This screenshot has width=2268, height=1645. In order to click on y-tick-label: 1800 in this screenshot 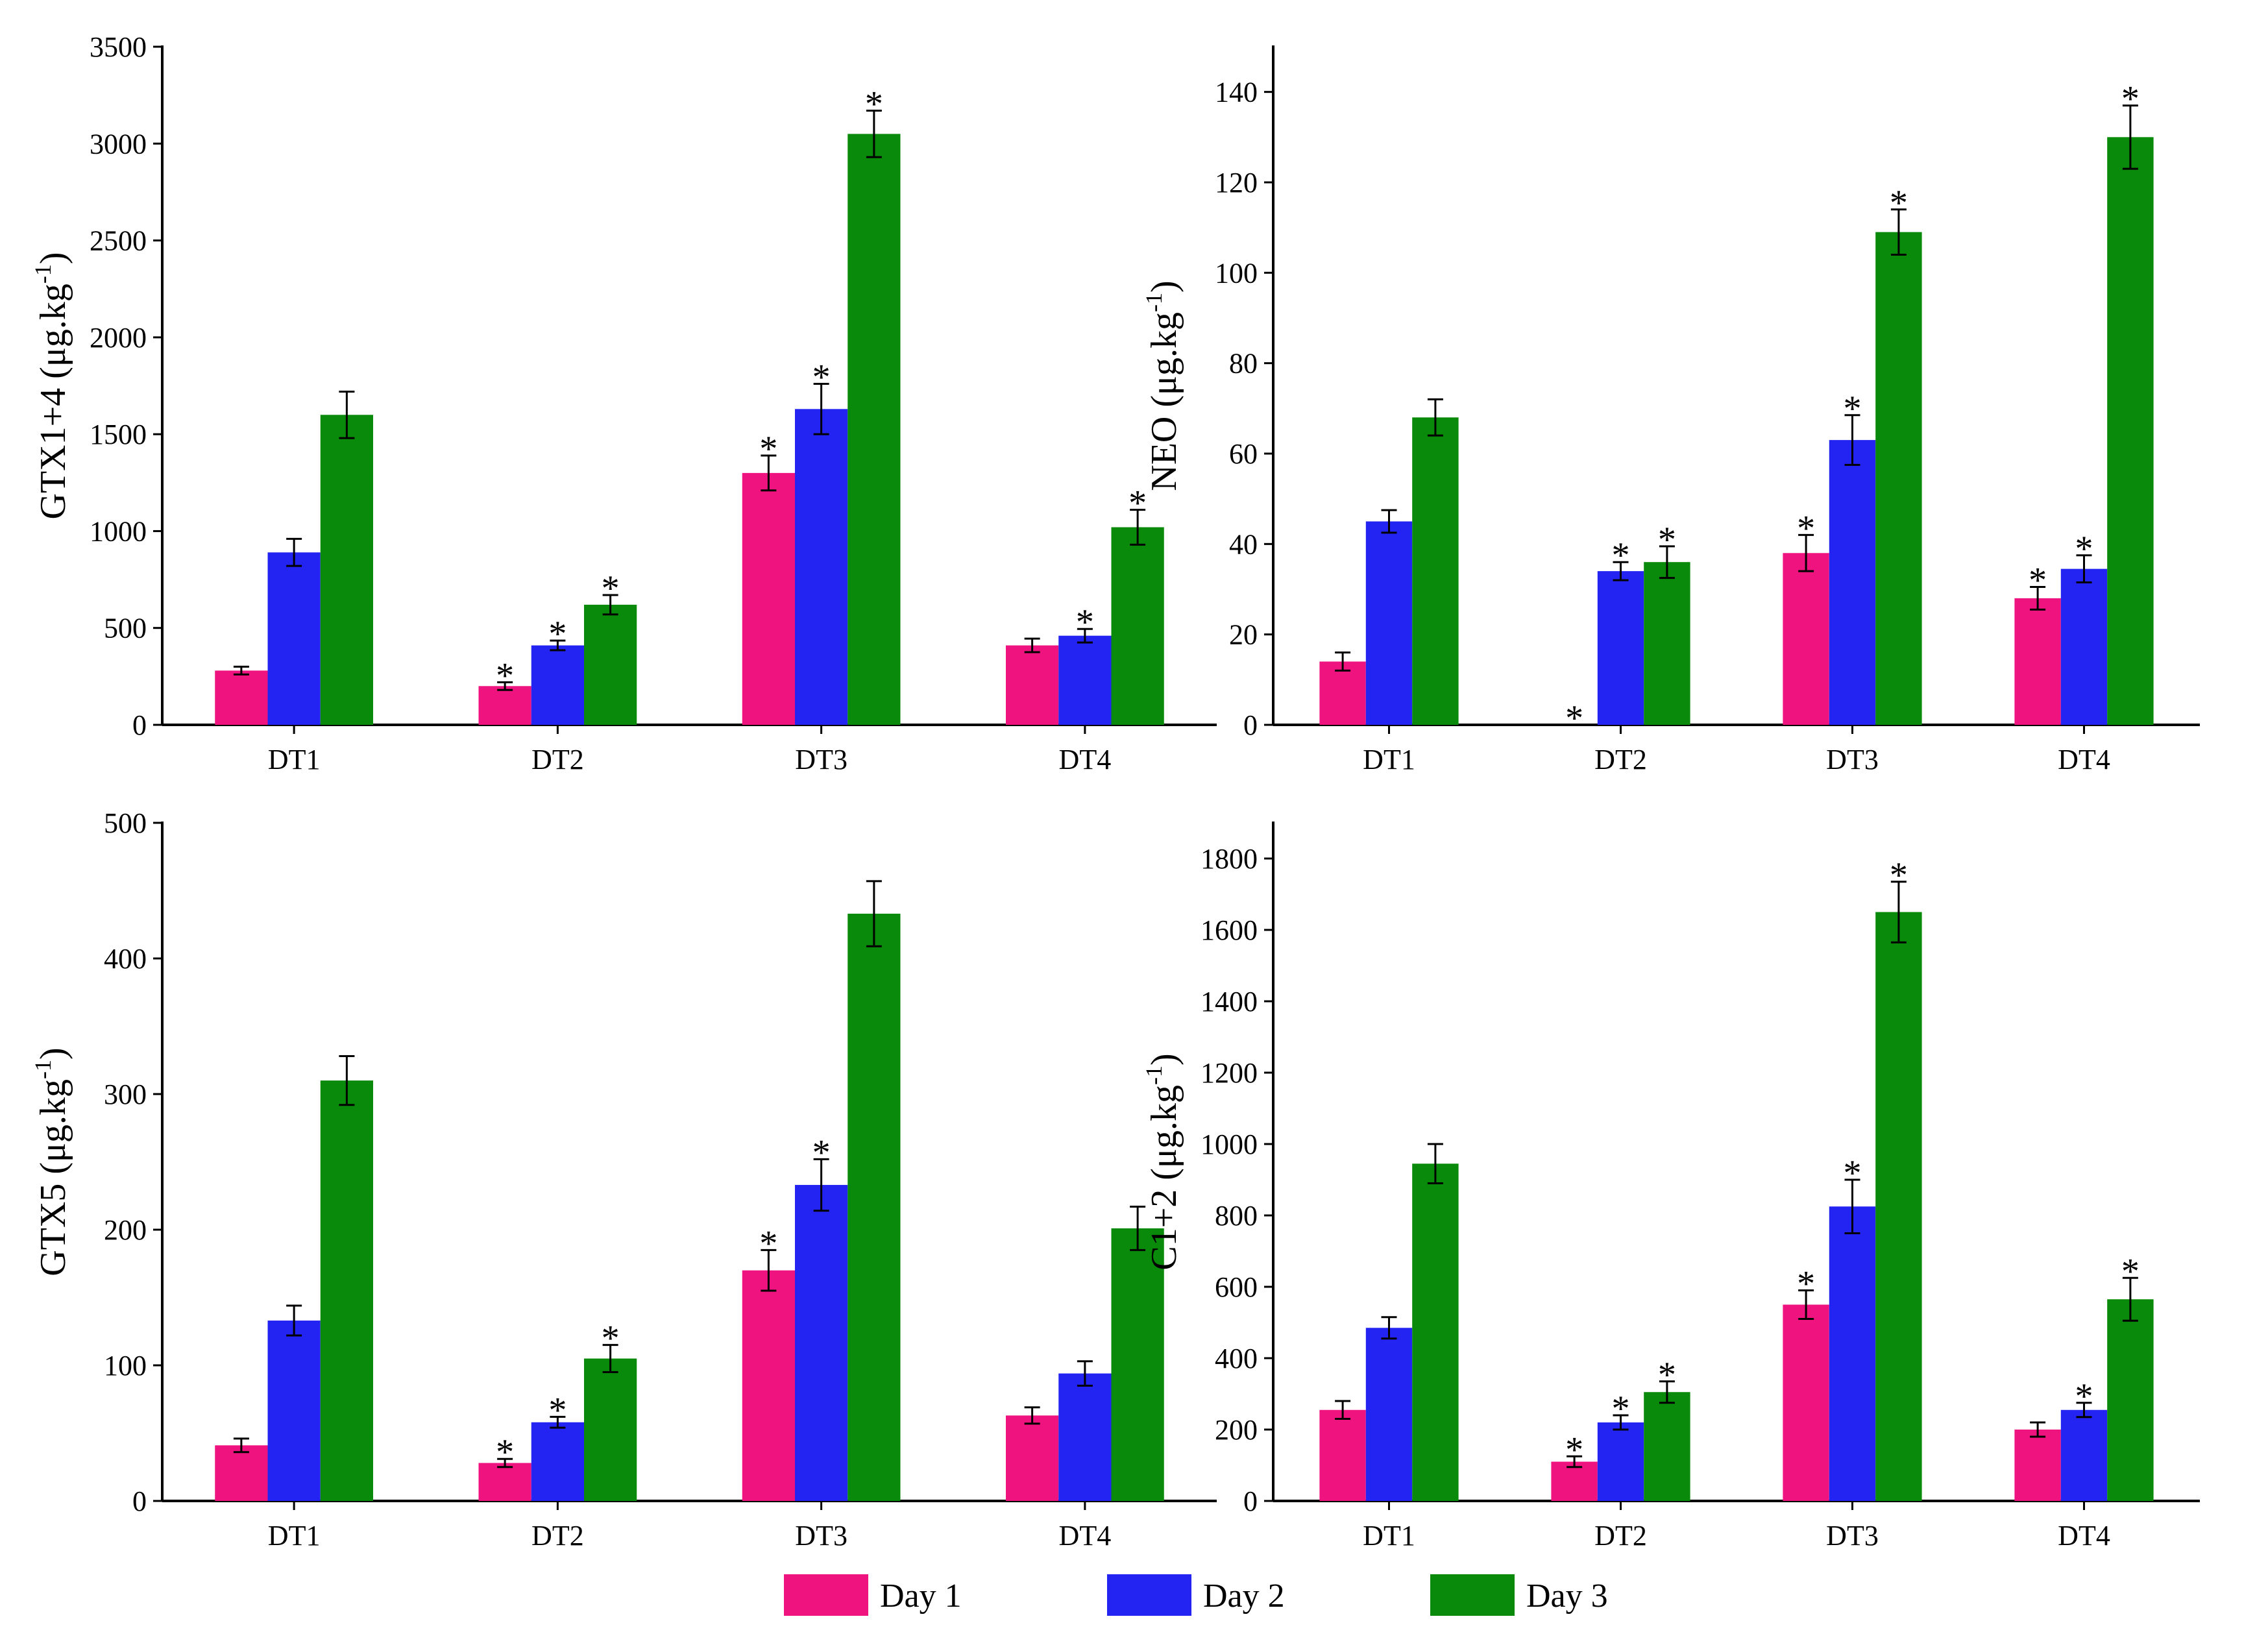, I will do `click(1229, 859)`.